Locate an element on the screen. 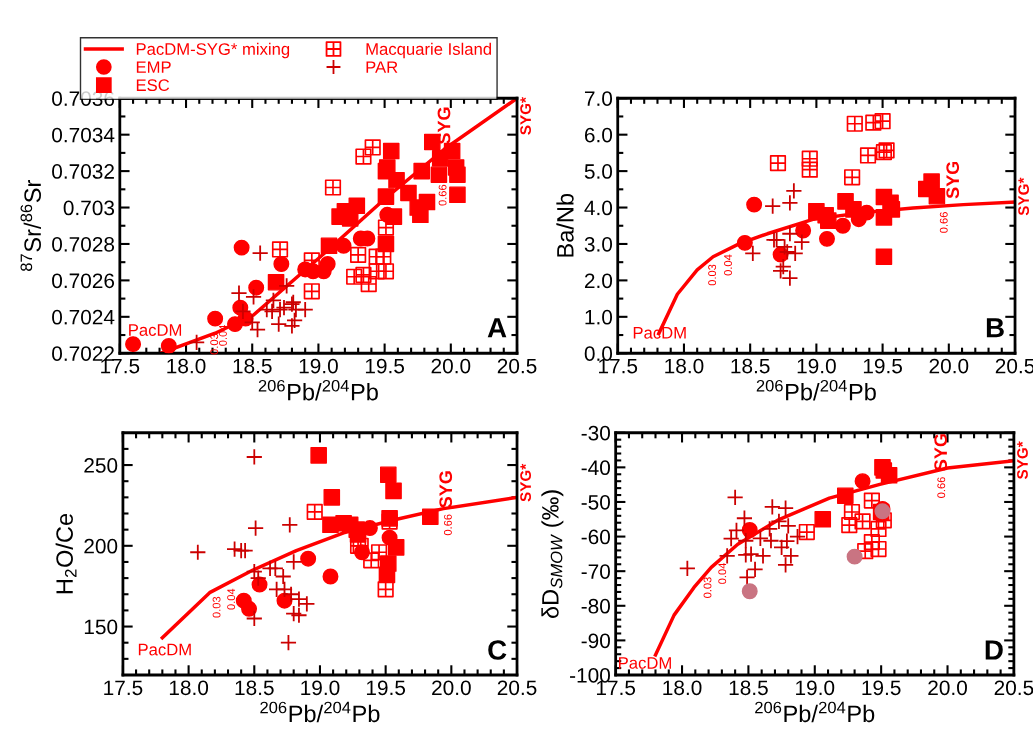 This screenshot has width=1033, height=750. y-tick-label: 0.0 is located at coordinates (598, 353).